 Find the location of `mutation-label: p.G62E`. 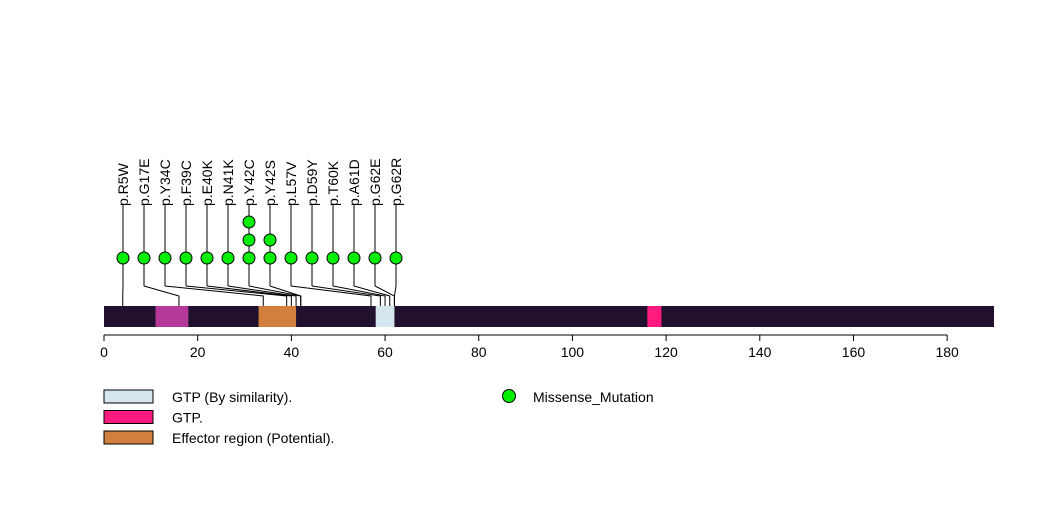

mutation-label: p.G62E is located at coordinates (375, 182).